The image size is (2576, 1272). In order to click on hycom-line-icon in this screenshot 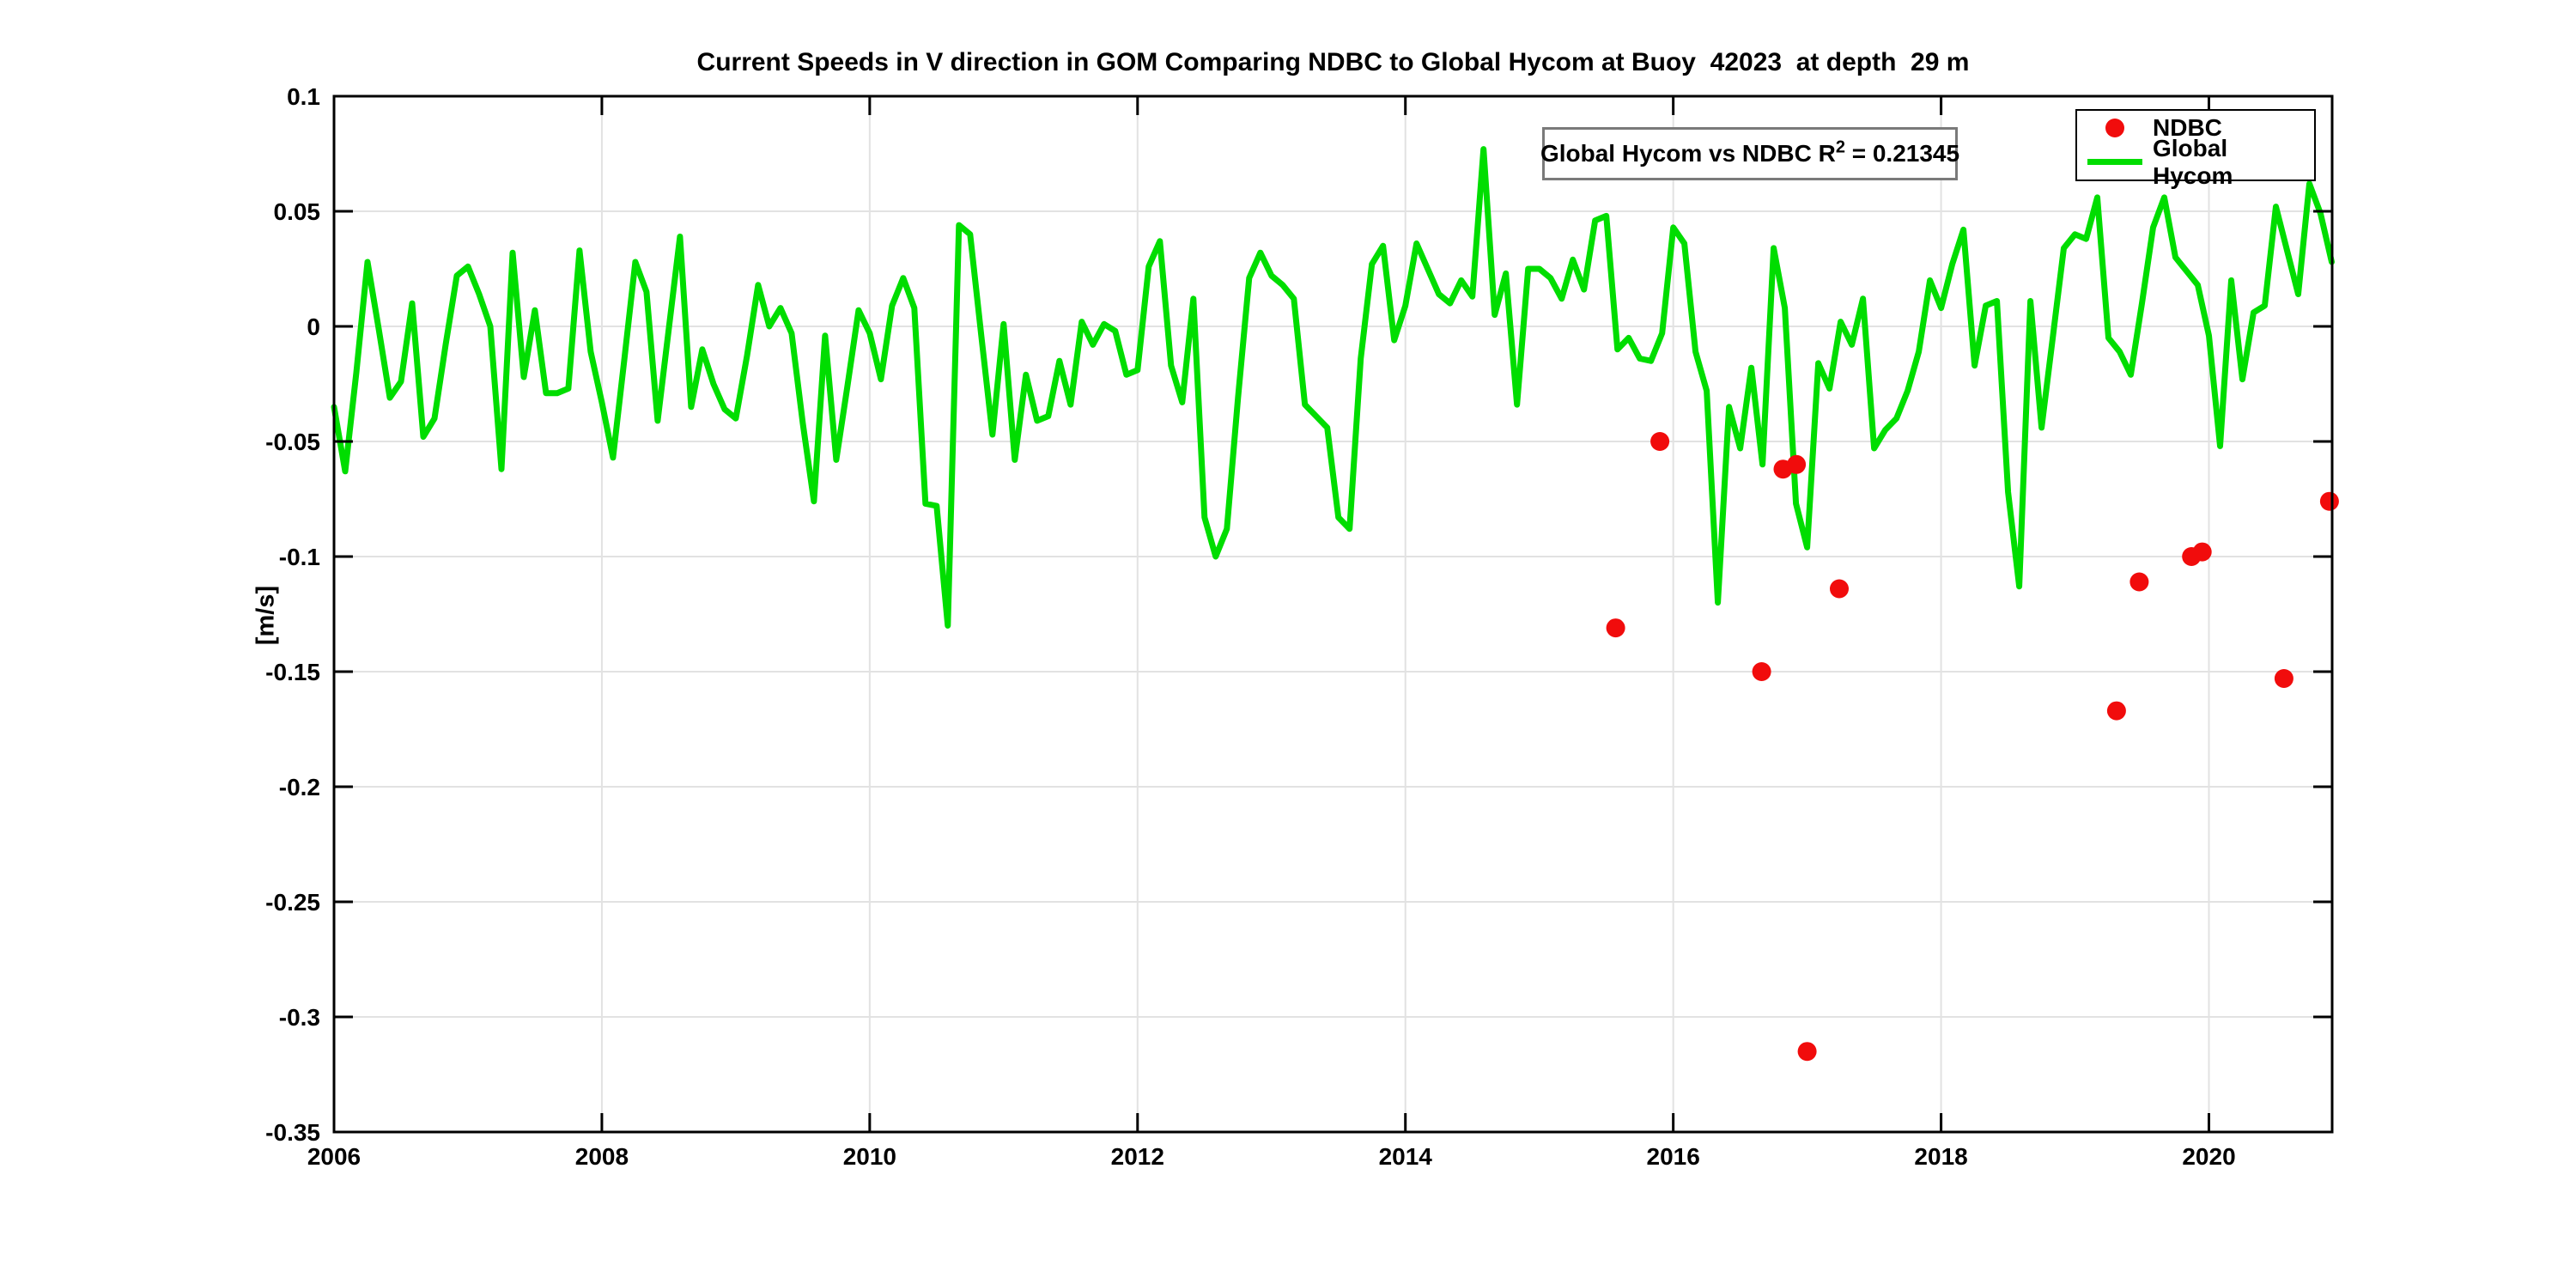, I will do `click(2115, 162)`.